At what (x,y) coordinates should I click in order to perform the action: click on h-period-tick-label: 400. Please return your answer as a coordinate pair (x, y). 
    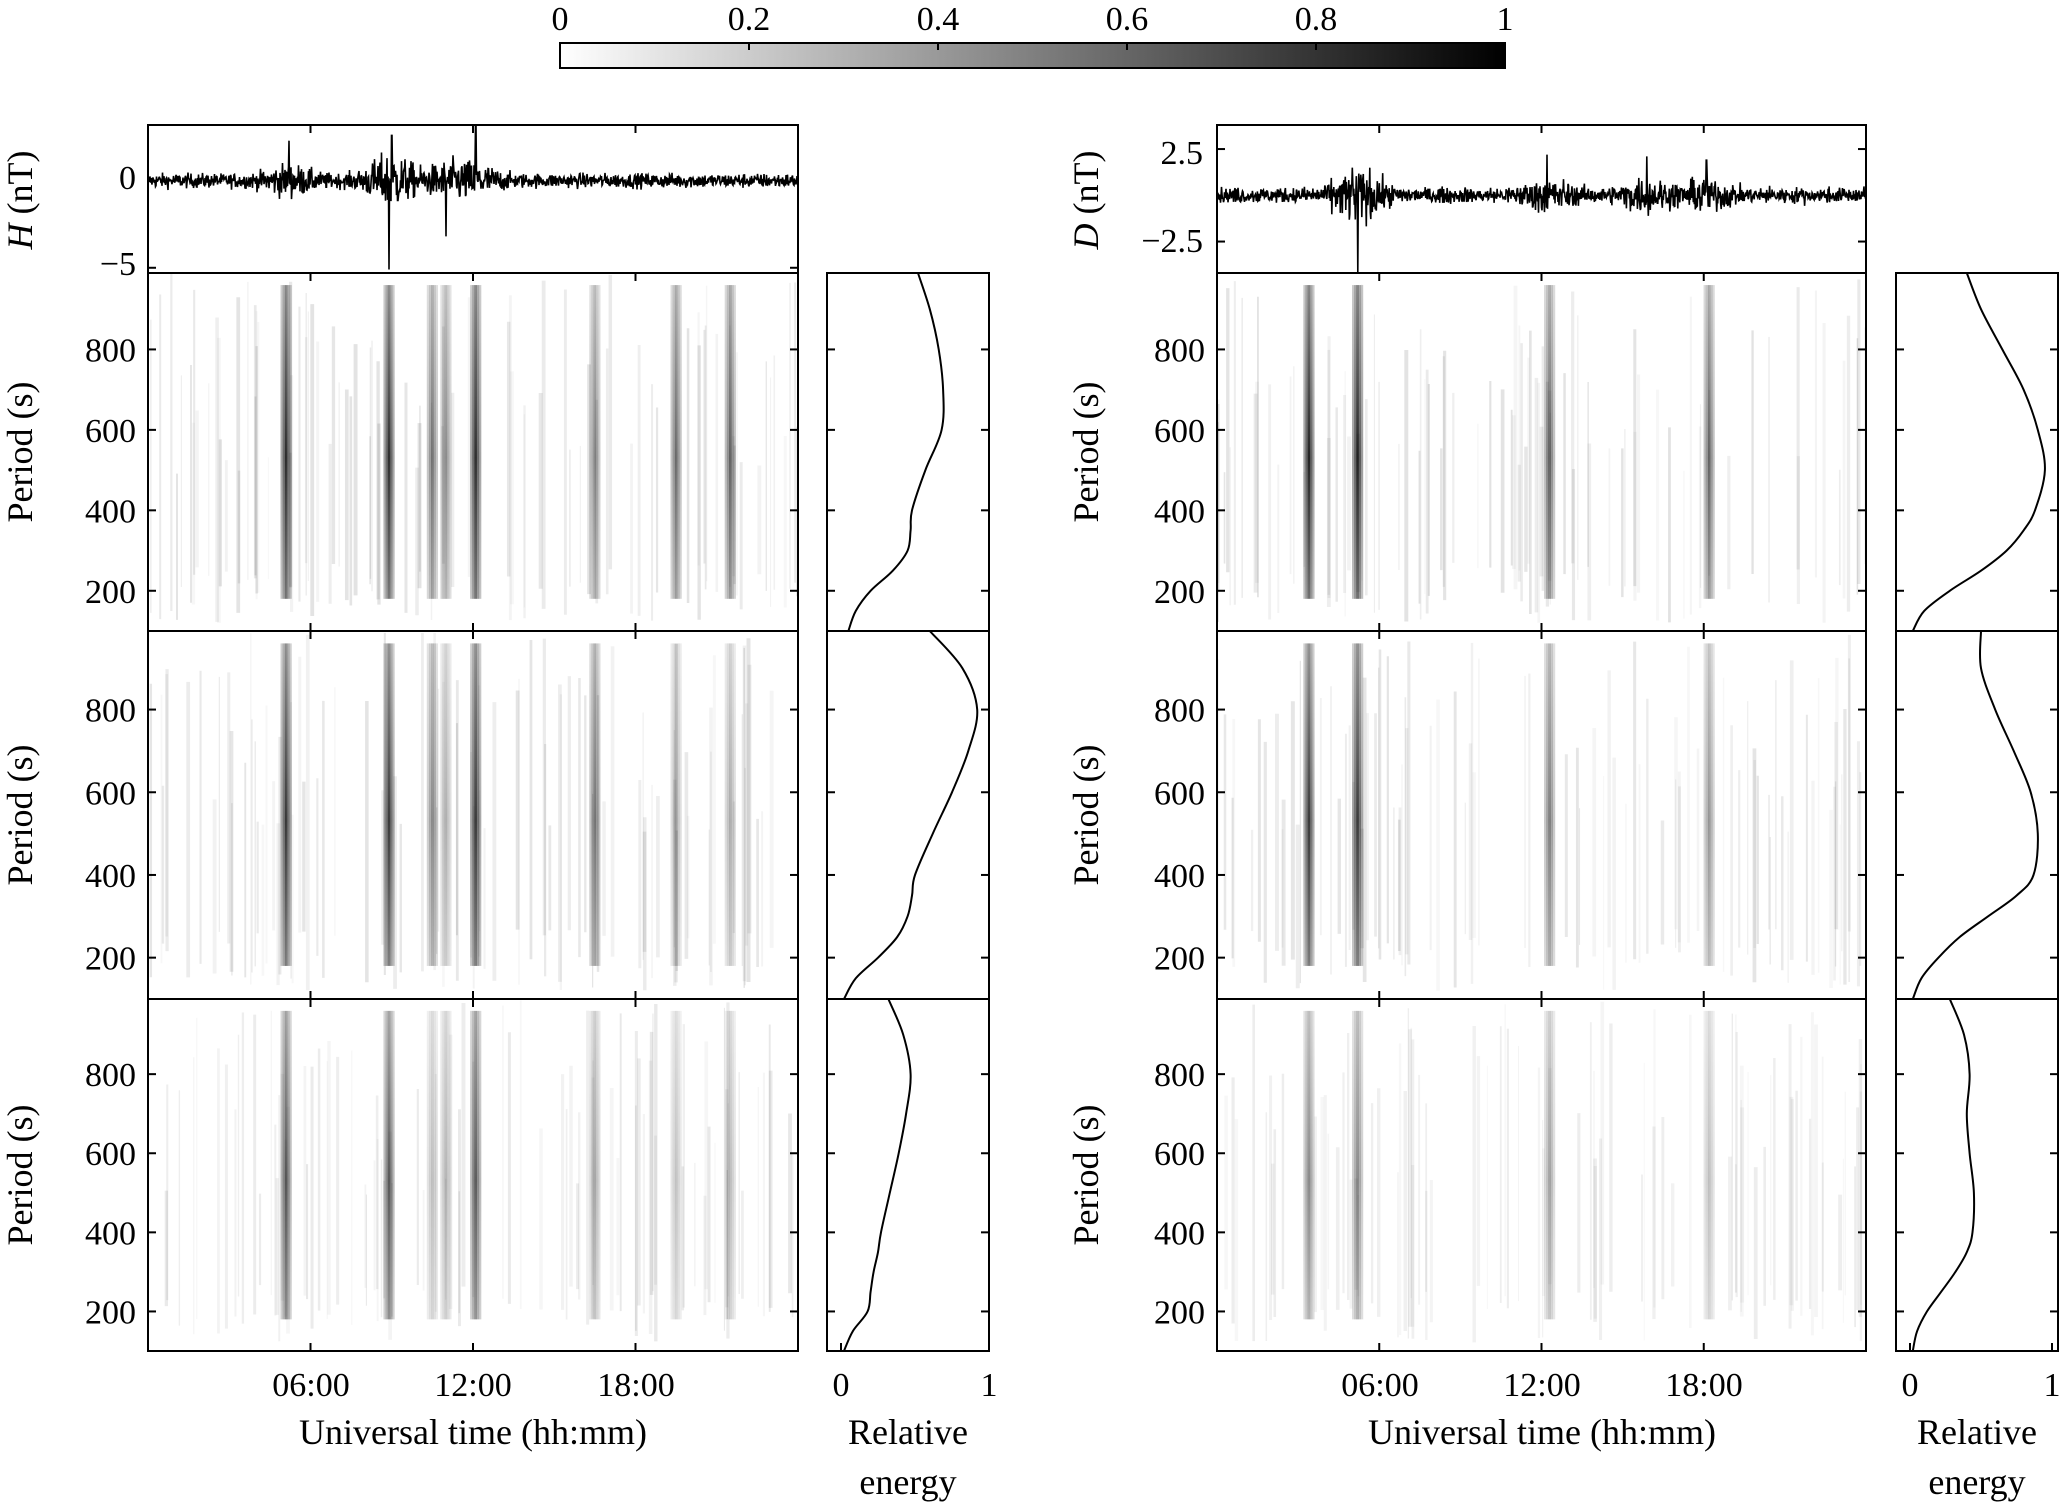
    Looking at the image, I should click on (110, 511).